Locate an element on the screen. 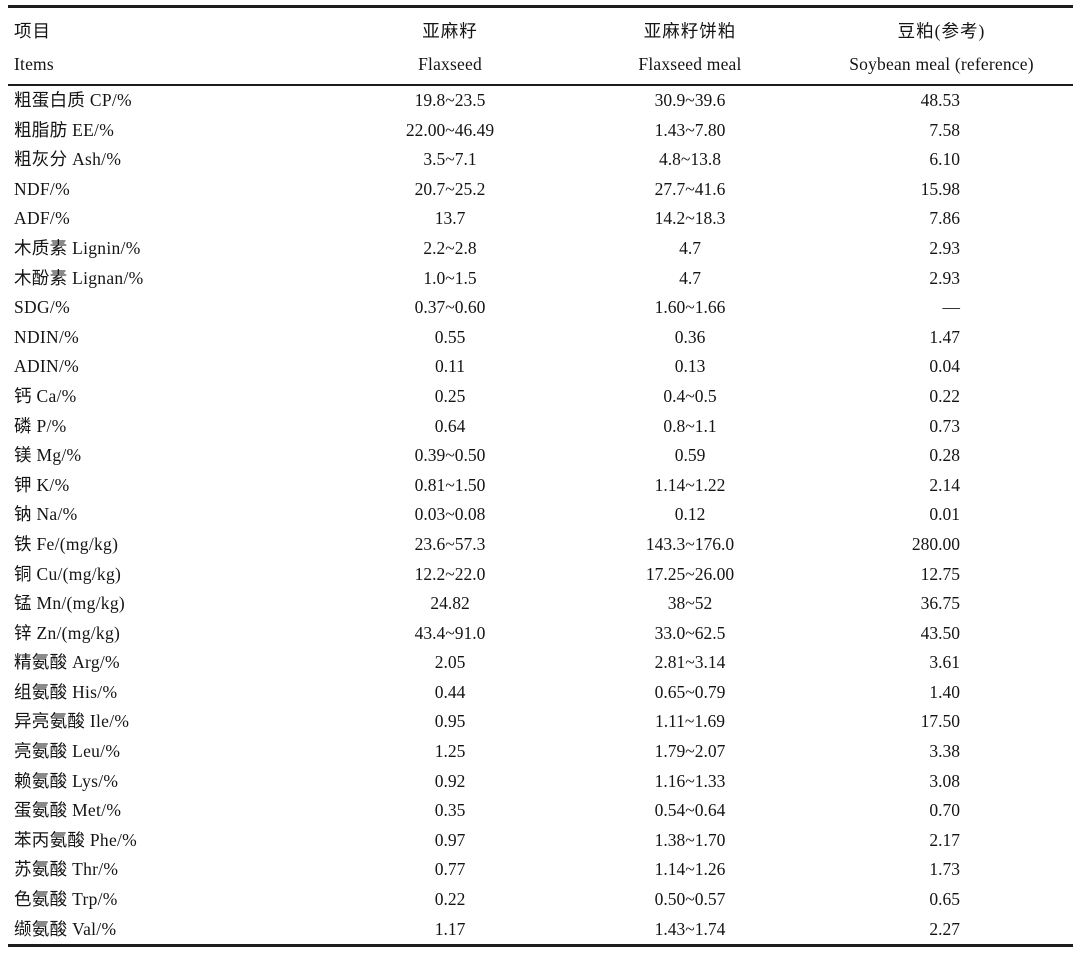 The width and height of the screenshot is (1080, 959). row-item-label: 木质素 Lignin/% is located at coordinates (77, 247).